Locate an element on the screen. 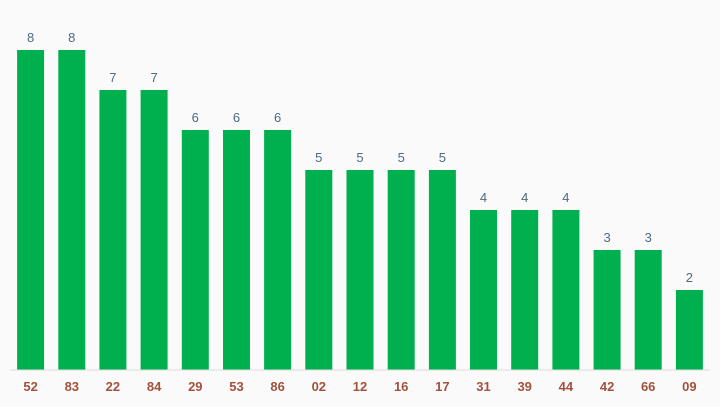 This screenshot has height=407, width=720. value-label-31: 4 is located at coordinates (483, 197).